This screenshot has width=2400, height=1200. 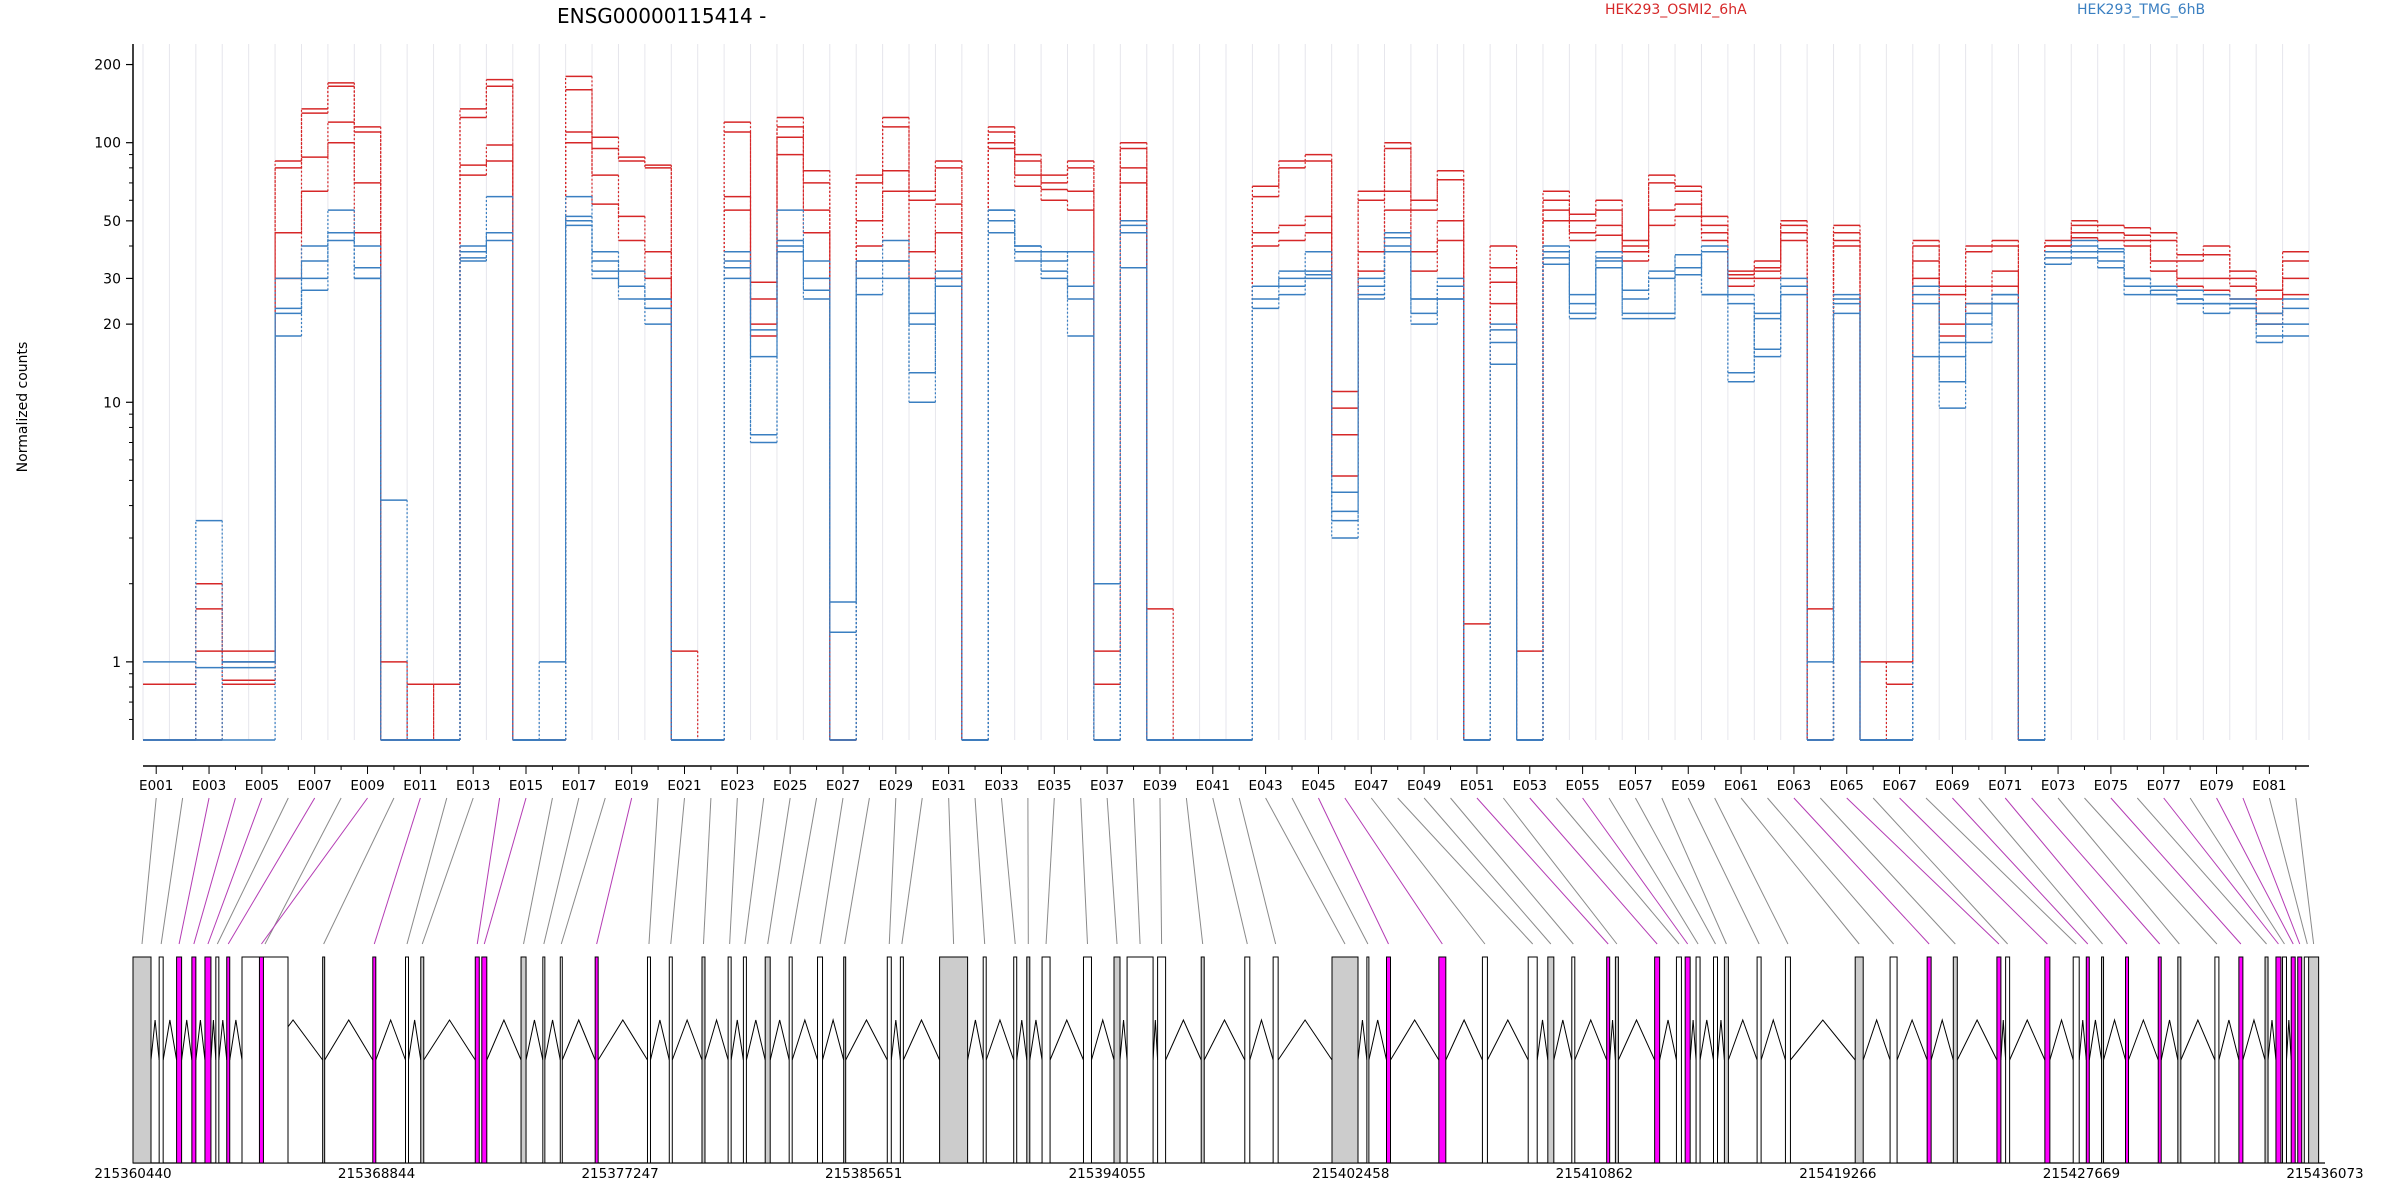 I want to click on x-tick-label: E039, so click(x=1160, y=786).